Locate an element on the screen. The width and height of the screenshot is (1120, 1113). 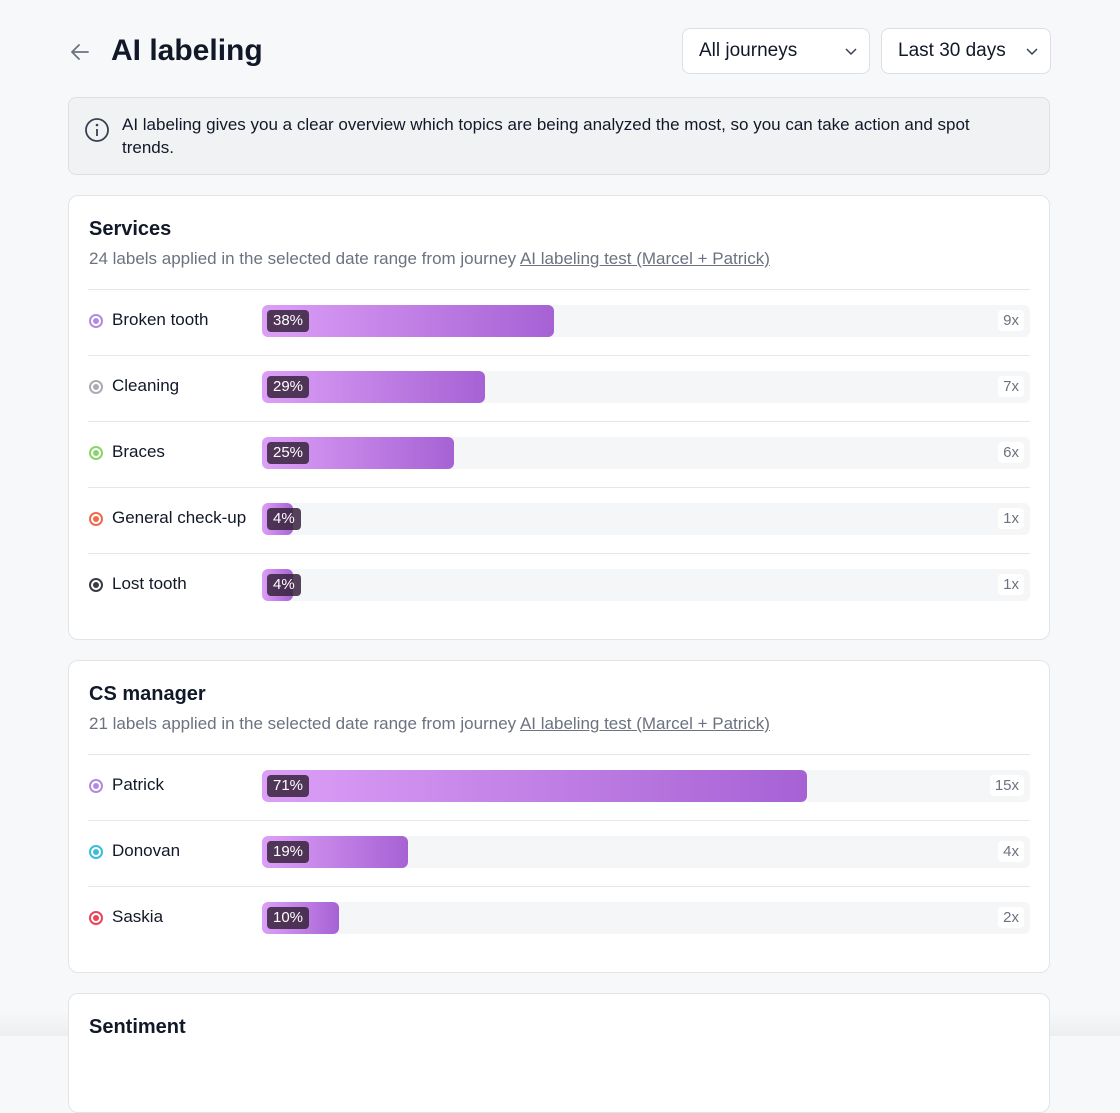
row-label: Braces is located at coordinates (138, 451).